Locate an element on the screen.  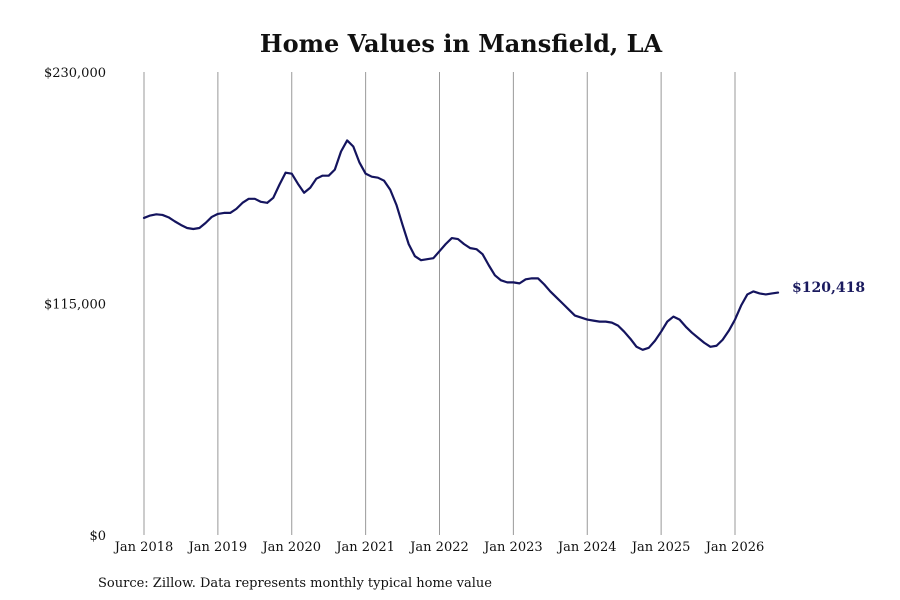
x-tick-label: Jan 2022 is located at coordinates (438, 547).